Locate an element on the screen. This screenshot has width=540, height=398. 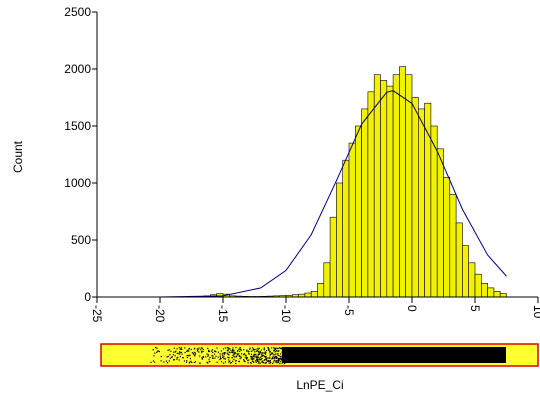
y-tick-label: 500 is located at coordinates (81, 240).